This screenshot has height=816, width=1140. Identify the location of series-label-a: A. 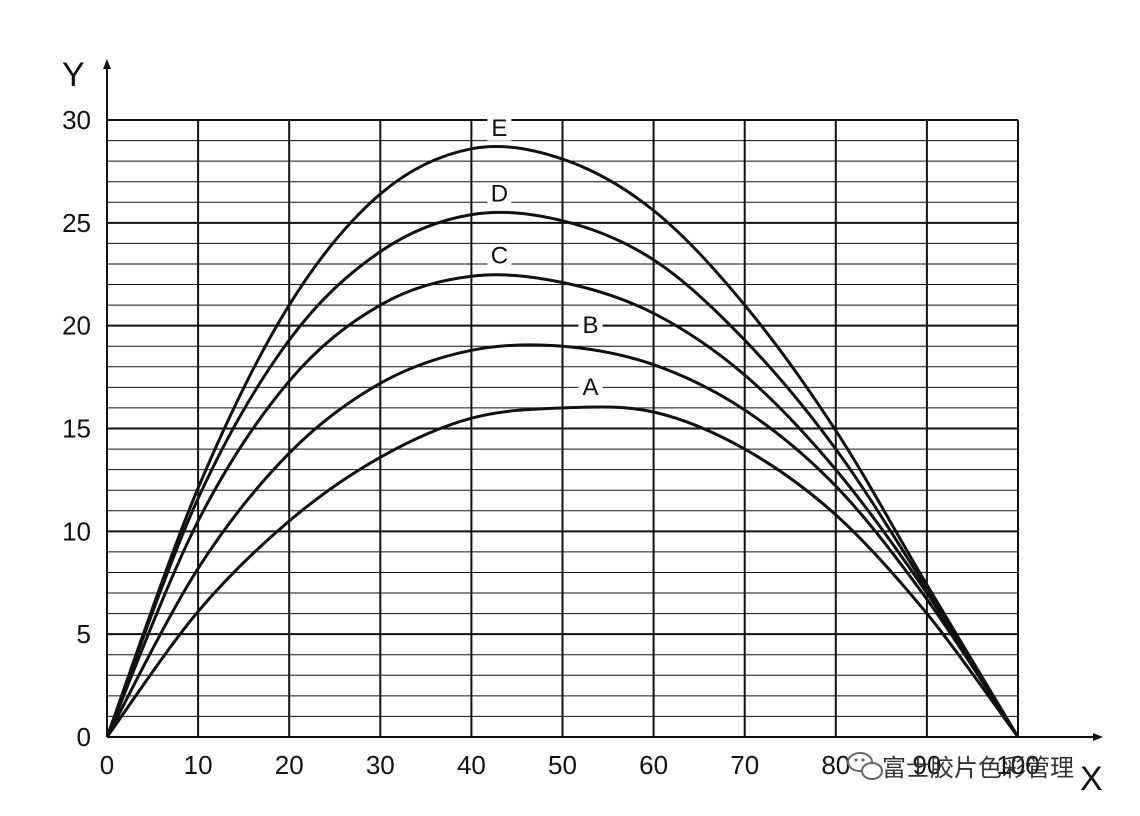
(590, 387).